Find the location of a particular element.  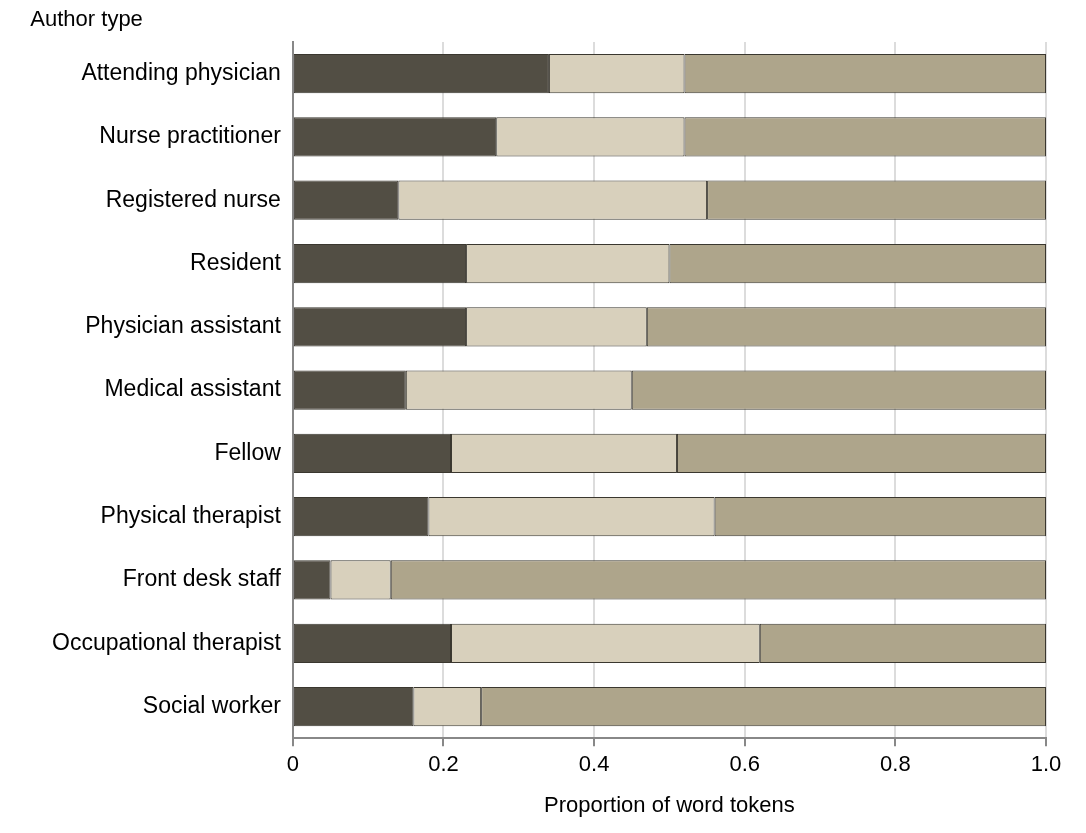

y-tick-label: Occupational therapist is located at coordinates (167, 641).